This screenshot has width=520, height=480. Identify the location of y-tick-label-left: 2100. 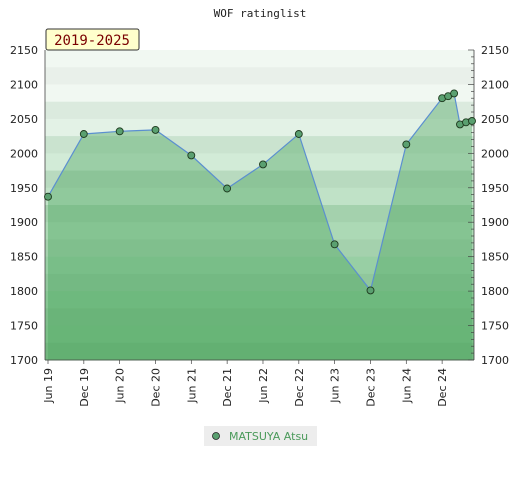
(24, 84).